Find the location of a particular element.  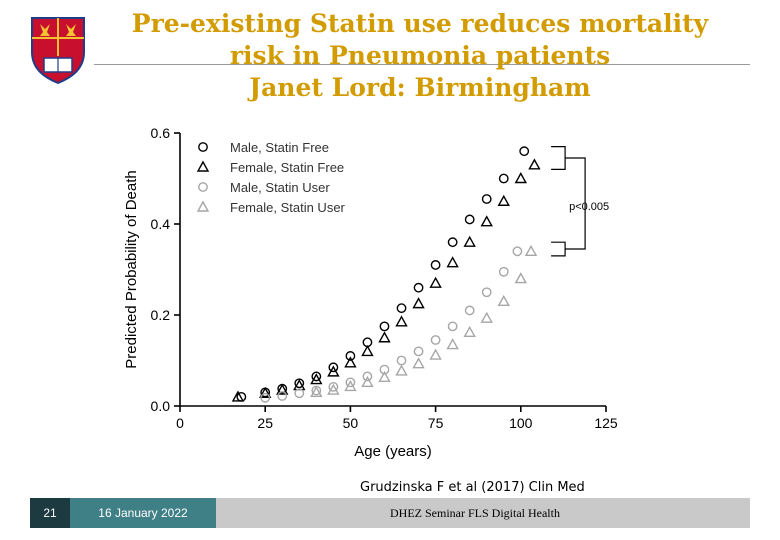

y-tick-label: 0.0 is located at coordinates (161, 406).